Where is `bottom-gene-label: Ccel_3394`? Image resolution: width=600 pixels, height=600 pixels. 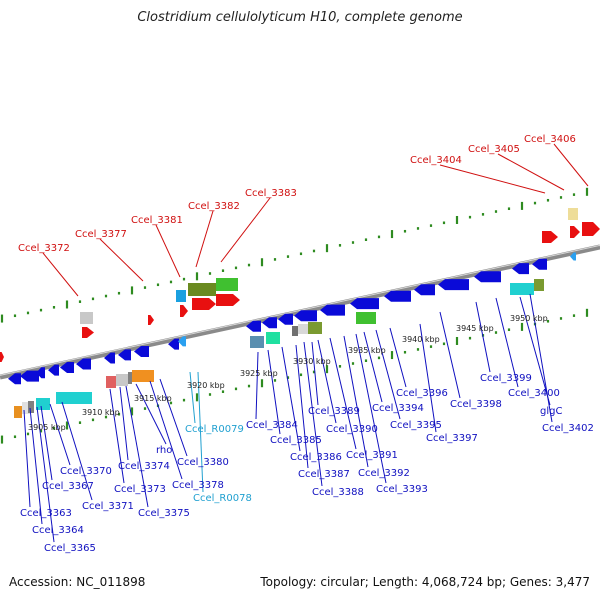 bottom-gene-label: Ccel_3394 is located at coordinates (398, 408).